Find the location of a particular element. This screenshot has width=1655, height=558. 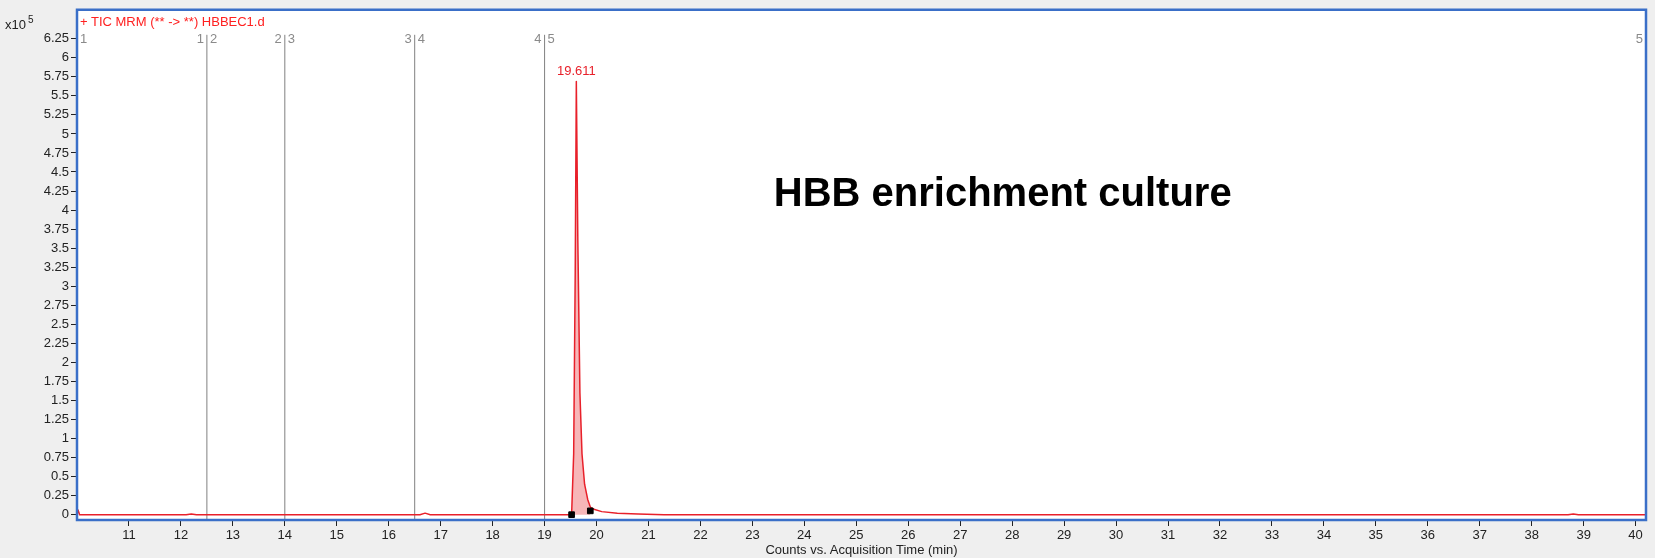

y-tick-label: 0.5 is located at coordinates (59, 476).